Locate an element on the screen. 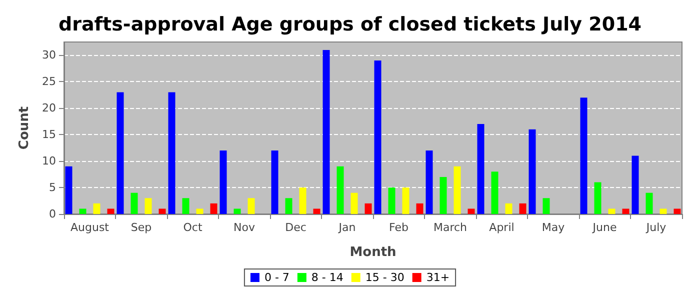 The width and height of the screenshot is (700, 300). x-tick-label: May is located at coordinates (554, 227).